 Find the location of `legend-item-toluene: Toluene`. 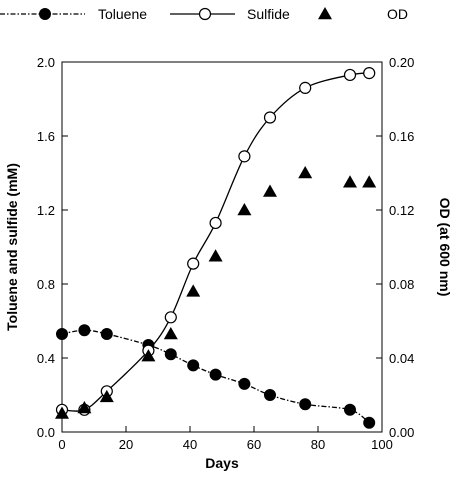

legend-item-toluene: Toluene is located at coordinates (73, 14).